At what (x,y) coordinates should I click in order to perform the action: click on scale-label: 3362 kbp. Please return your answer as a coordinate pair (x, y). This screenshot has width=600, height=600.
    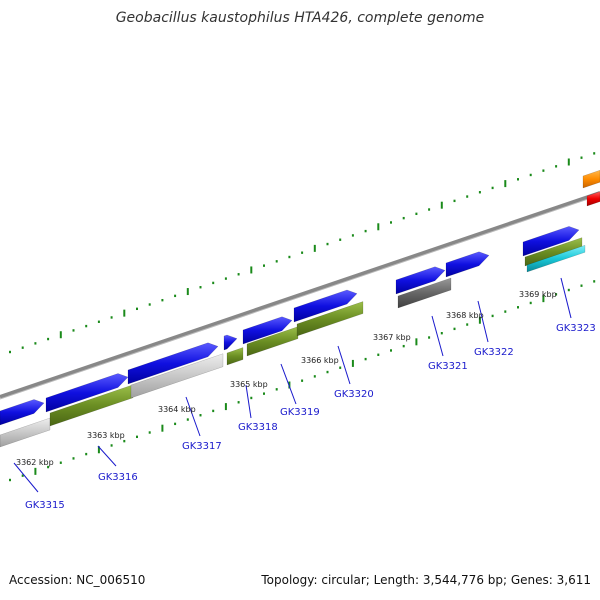
    Looking at the image, I should click on (35, 462).